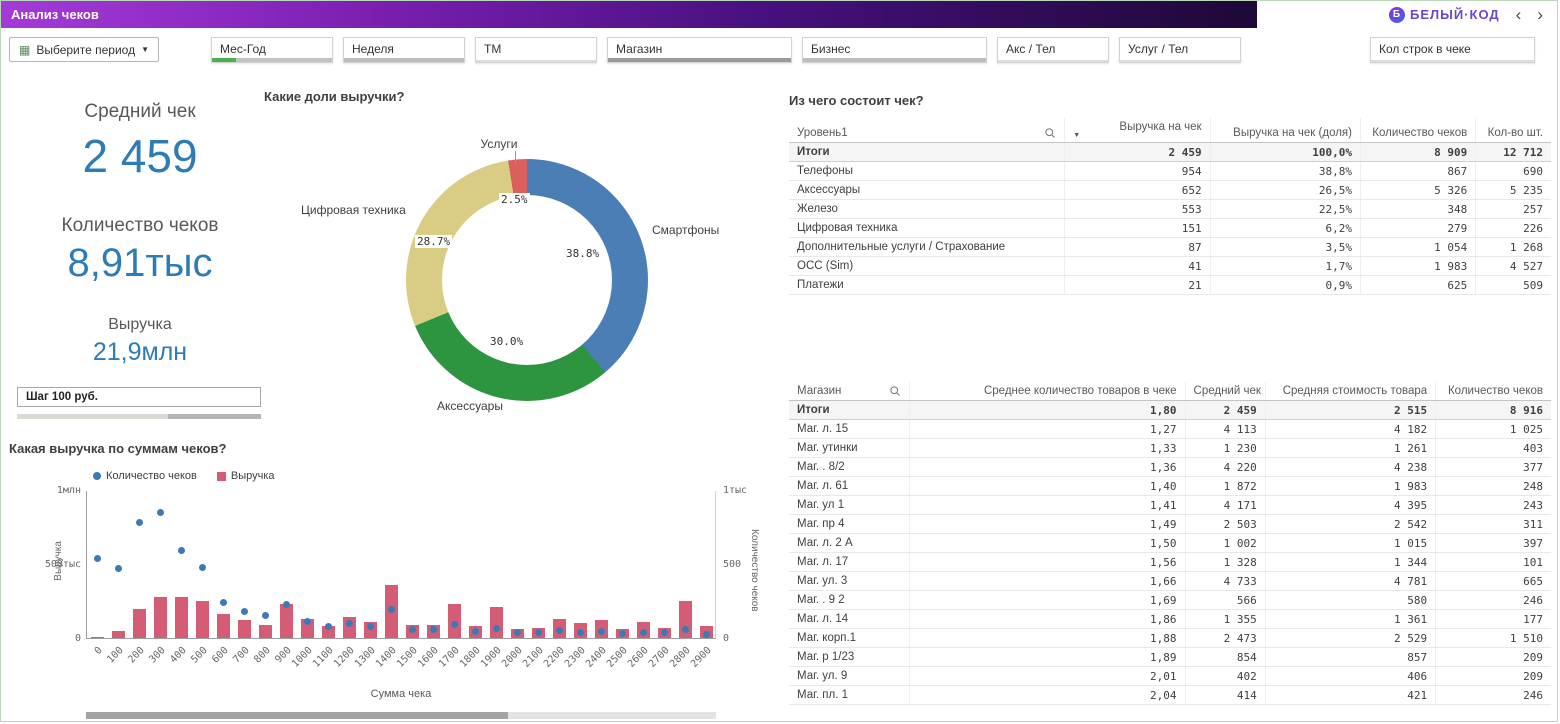  What do you see at coordinates (1170, 543) in the screenshot?
I see `table-row: Маг. л. 2 А 1,50 1 002 1 015 397` at bounding box center [1170, 543].